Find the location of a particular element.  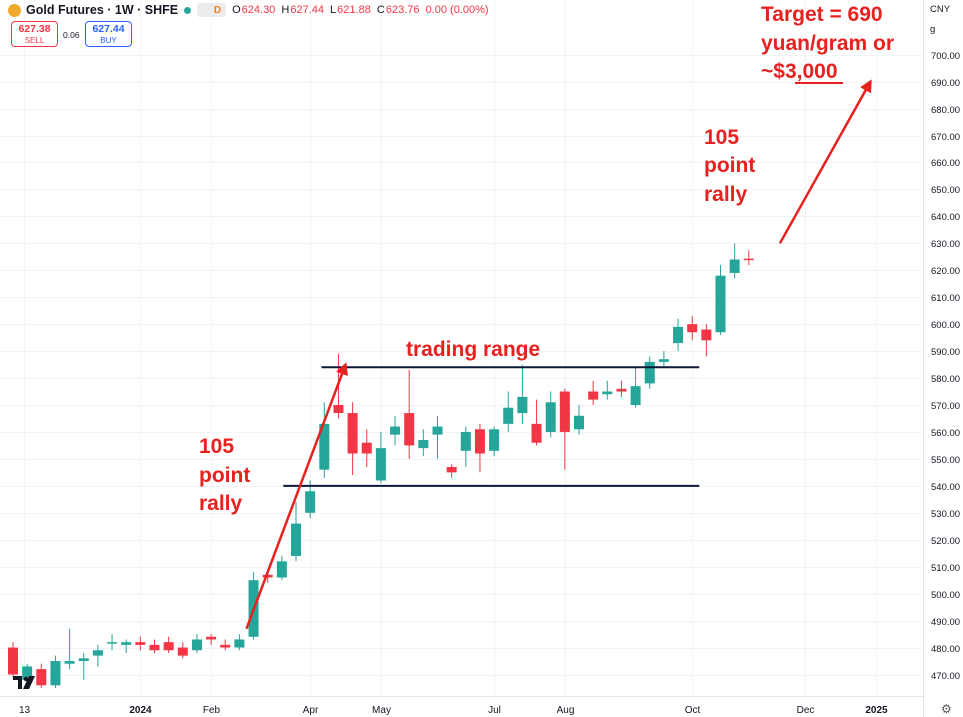

close-value: 623.76 is located at coordinates (402, 10).